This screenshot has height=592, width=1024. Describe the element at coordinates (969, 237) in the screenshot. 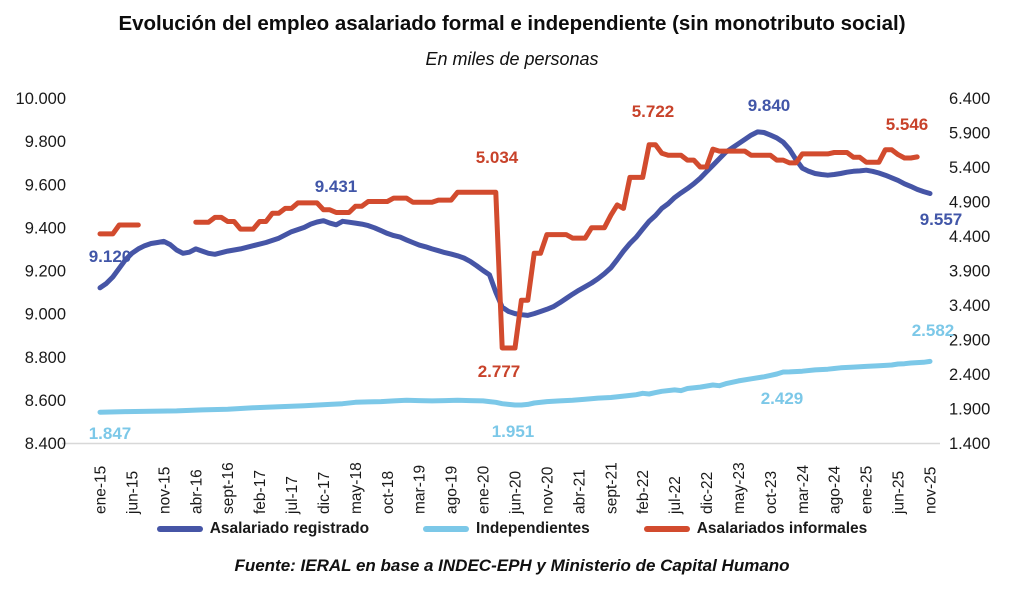

I see `y-axis-right-label: 4.400` at that location.